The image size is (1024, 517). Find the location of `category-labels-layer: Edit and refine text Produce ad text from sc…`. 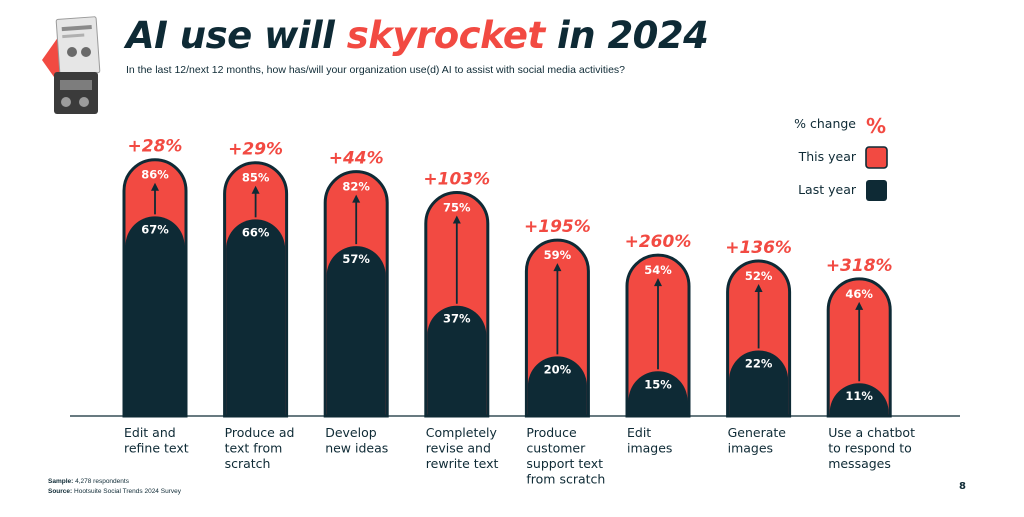

category-labels-layer: Edit and refine text Produce ad text from sc… is located at coordinates (519, 456).